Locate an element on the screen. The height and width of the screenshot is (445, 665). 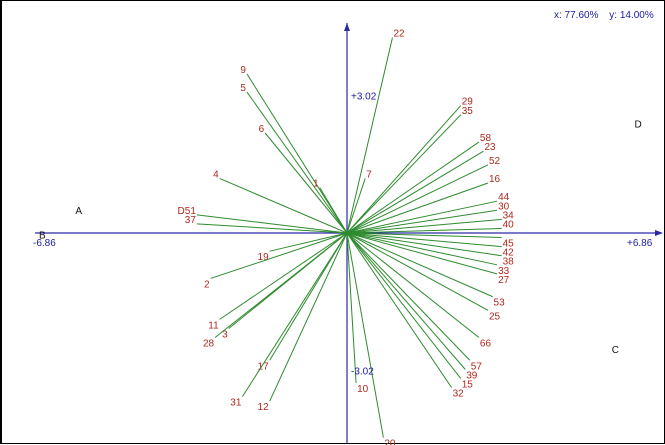
vector-label-5: 5 is located at coordinates (243, 88).